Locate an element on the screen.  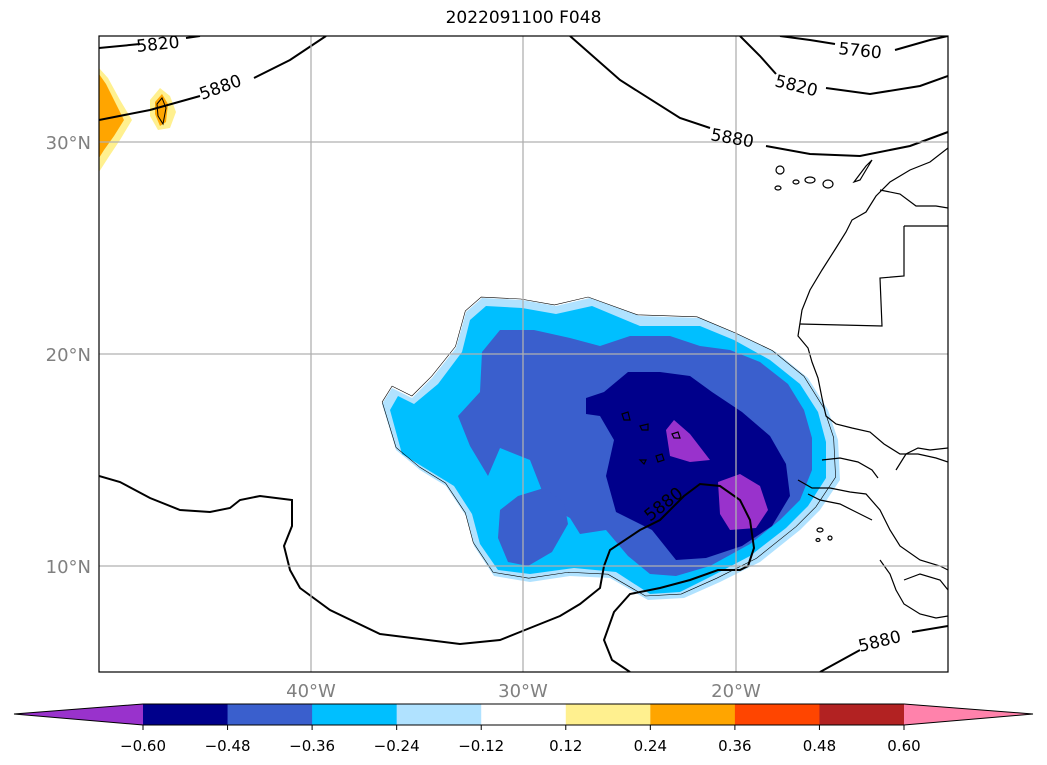
map-title: 2022091100 F048 is located at coordinates (523, 18).